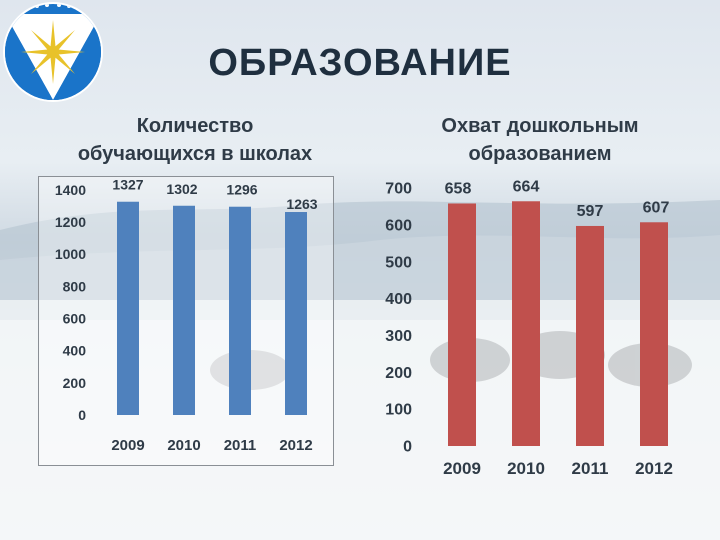 This screenshot has height=540, width=720. I want to click on coat-of-arms-logo, so click(53, 52).